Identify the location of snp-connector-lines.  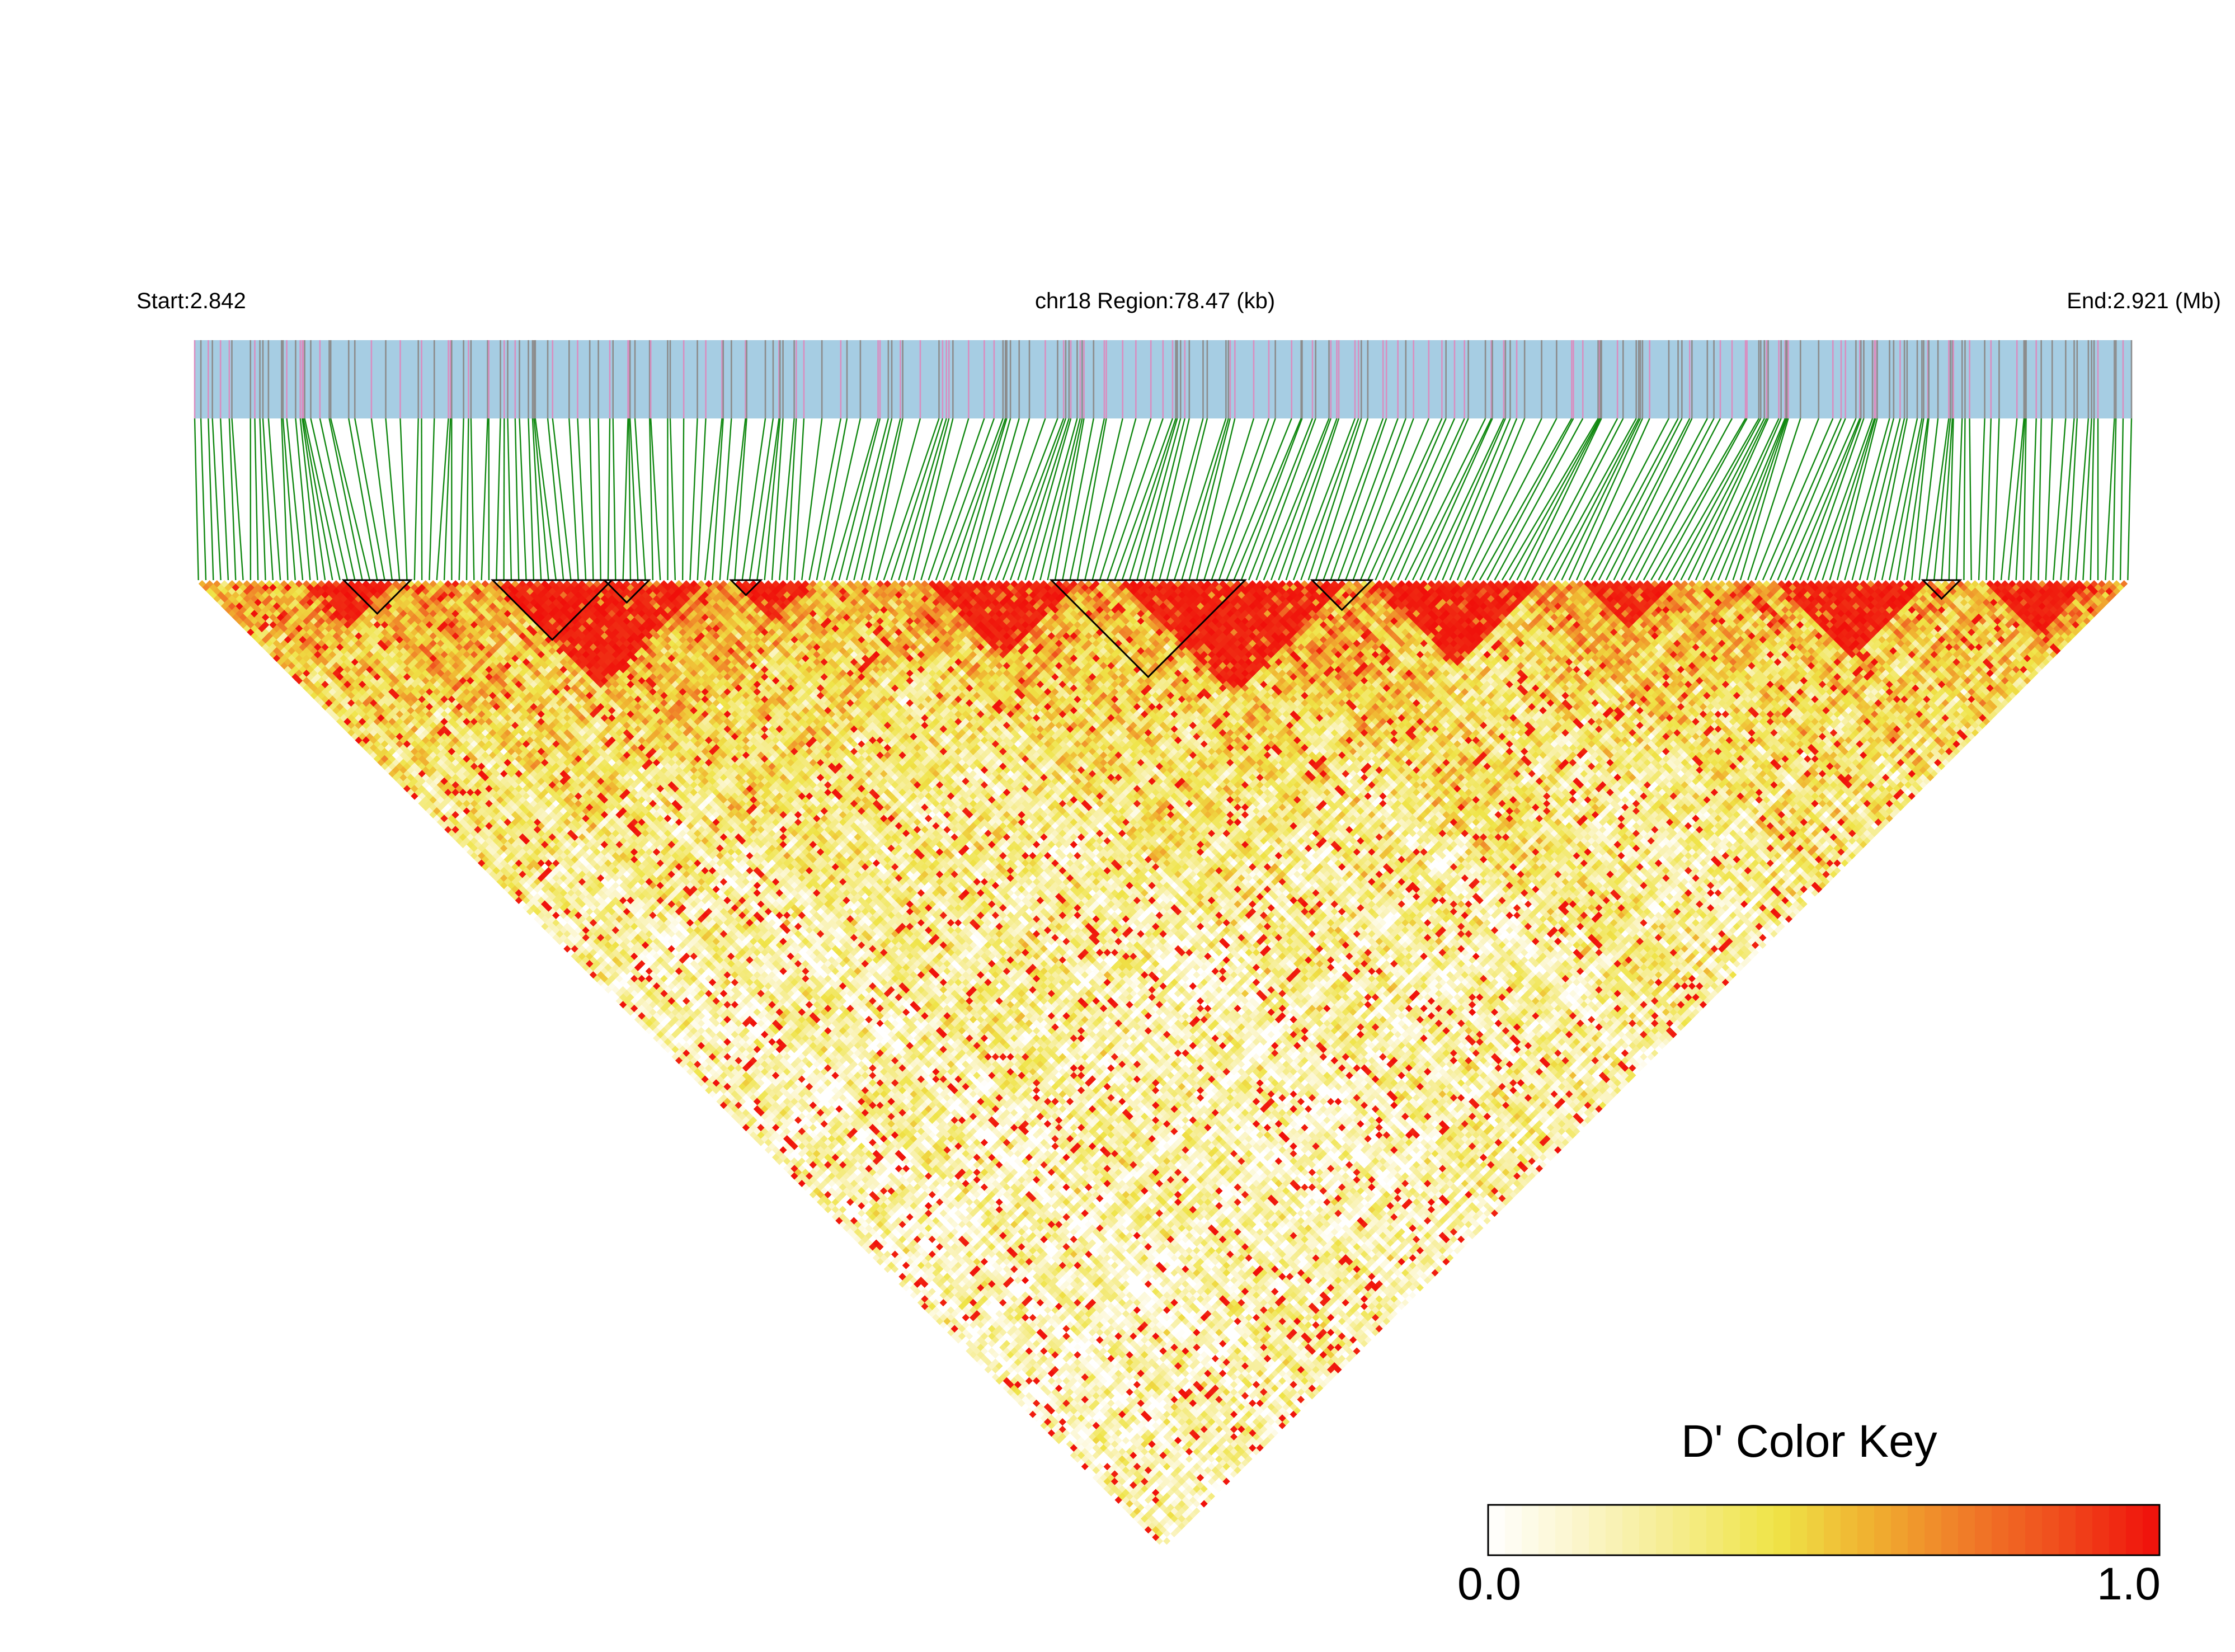
(1163, 499).